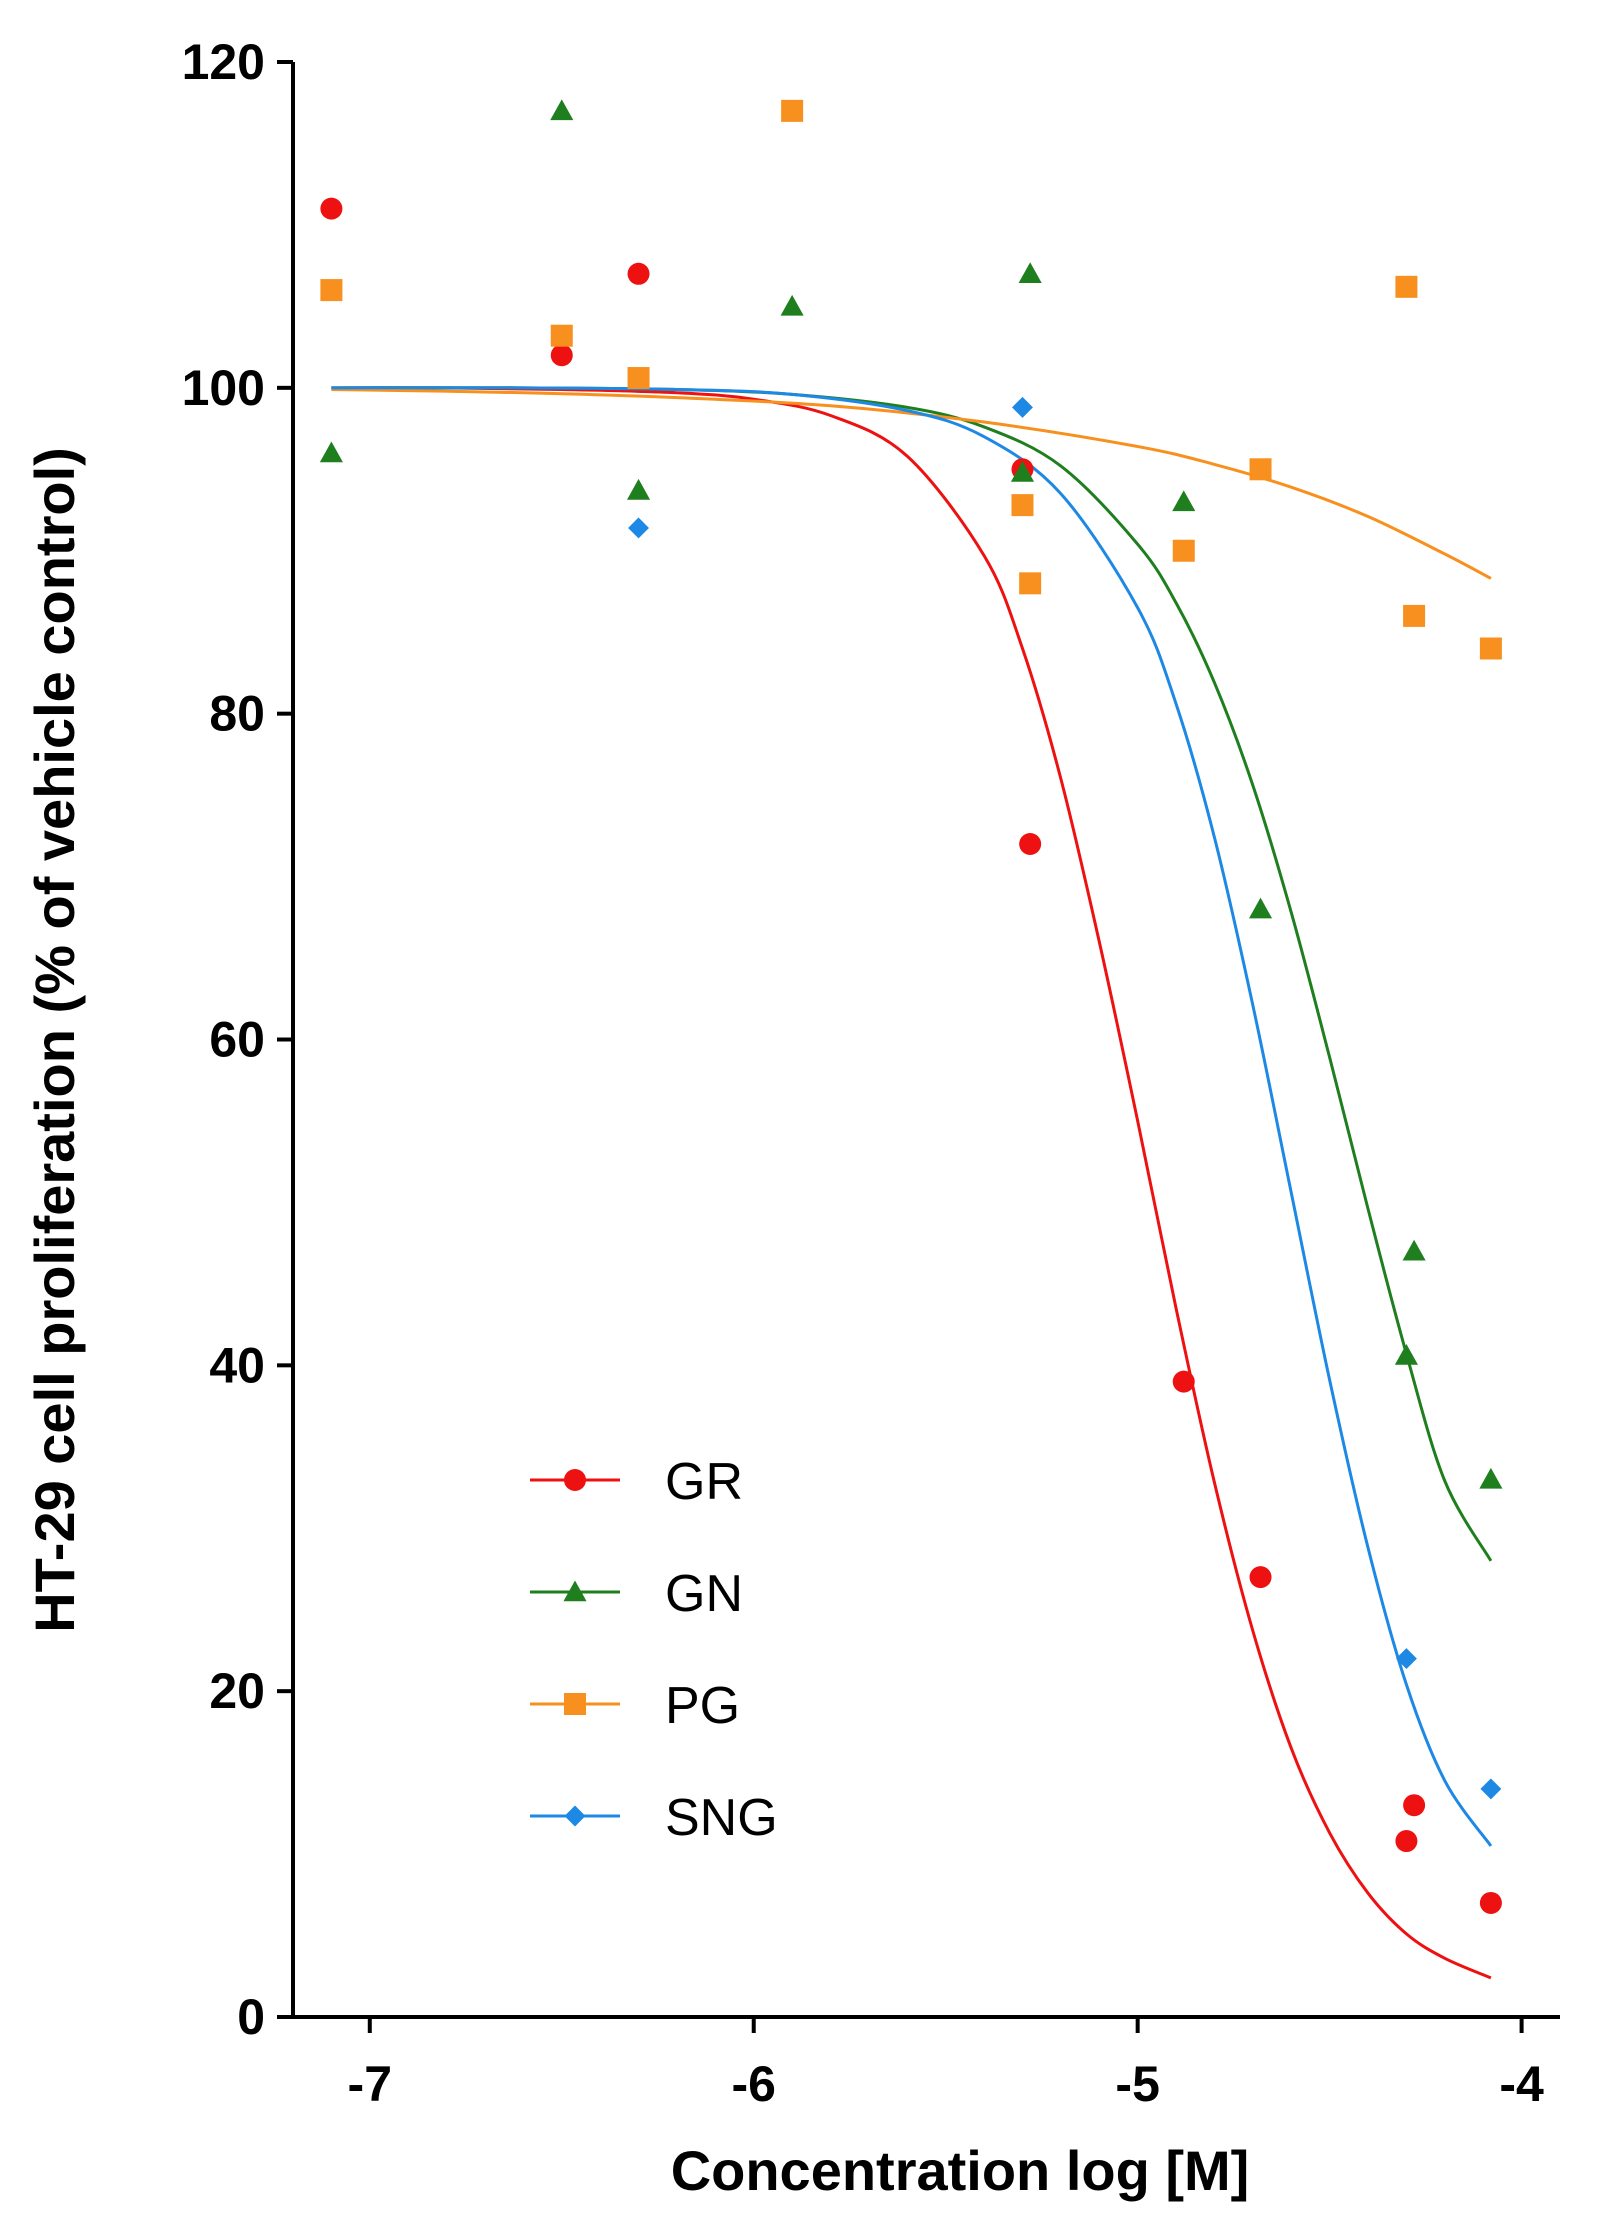 This screenshot has width=1623, height=2230. Describe the element at coordinates (1137, 2084) in the screenshot. I see `x-tick-label: -5` at that location.